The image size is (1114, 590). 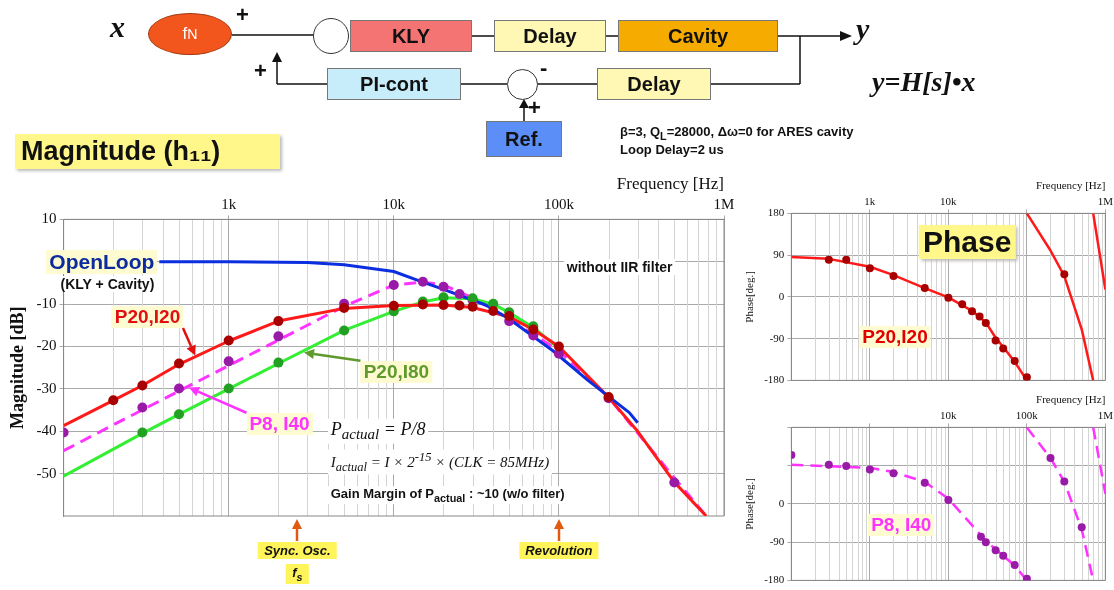 I want to click on text: Loop Delay=2 us, so click(x=672, y=150).